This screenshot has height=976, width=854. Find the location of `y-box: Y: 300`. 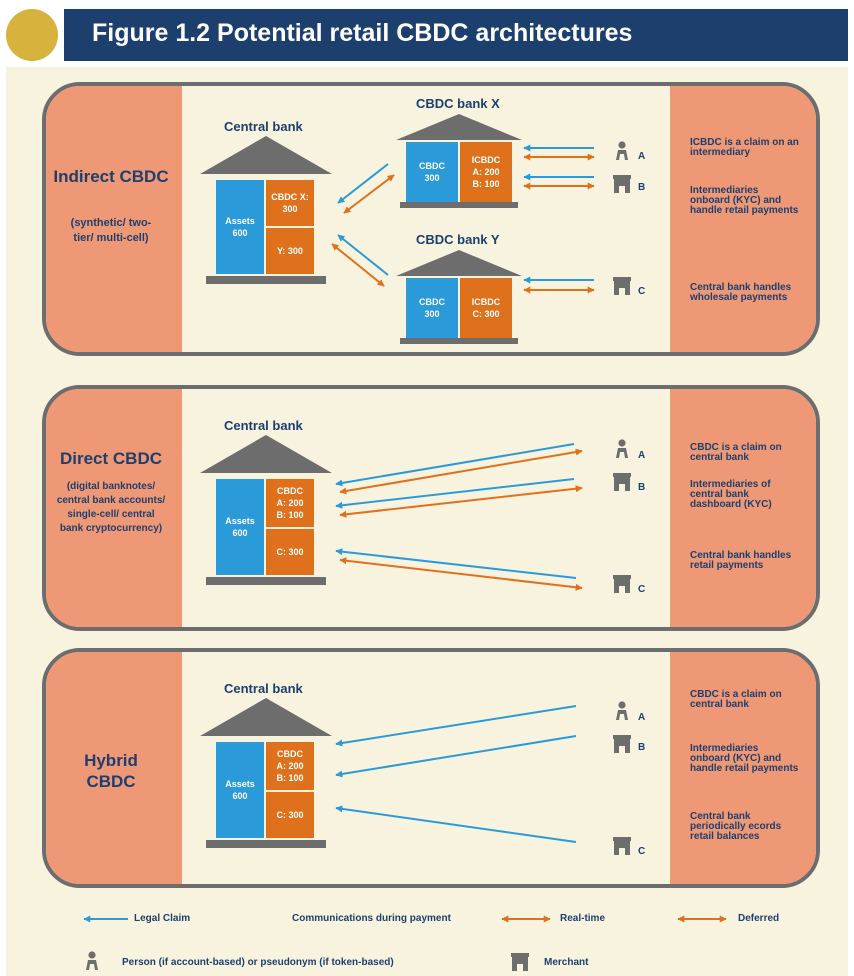

y-box: Y: 300 is located at coordinates (290, 251).